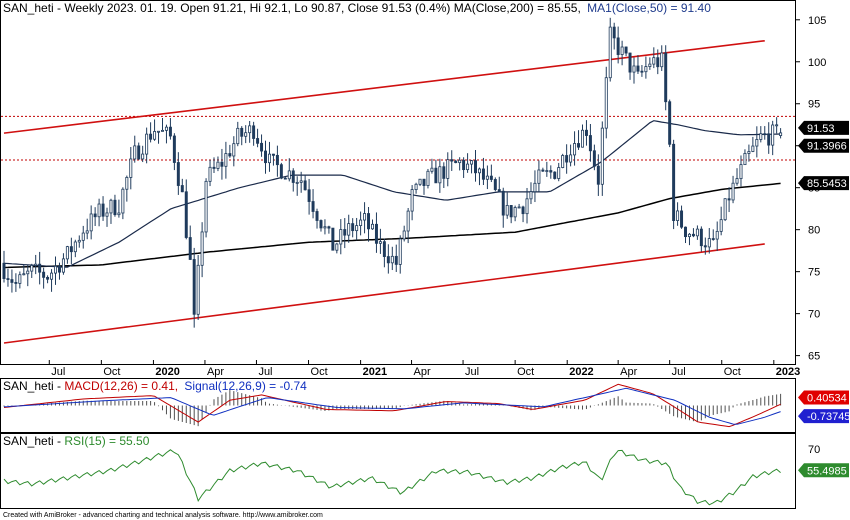  I want to click on rsi-tag: 55.4985, so click(823, 470).